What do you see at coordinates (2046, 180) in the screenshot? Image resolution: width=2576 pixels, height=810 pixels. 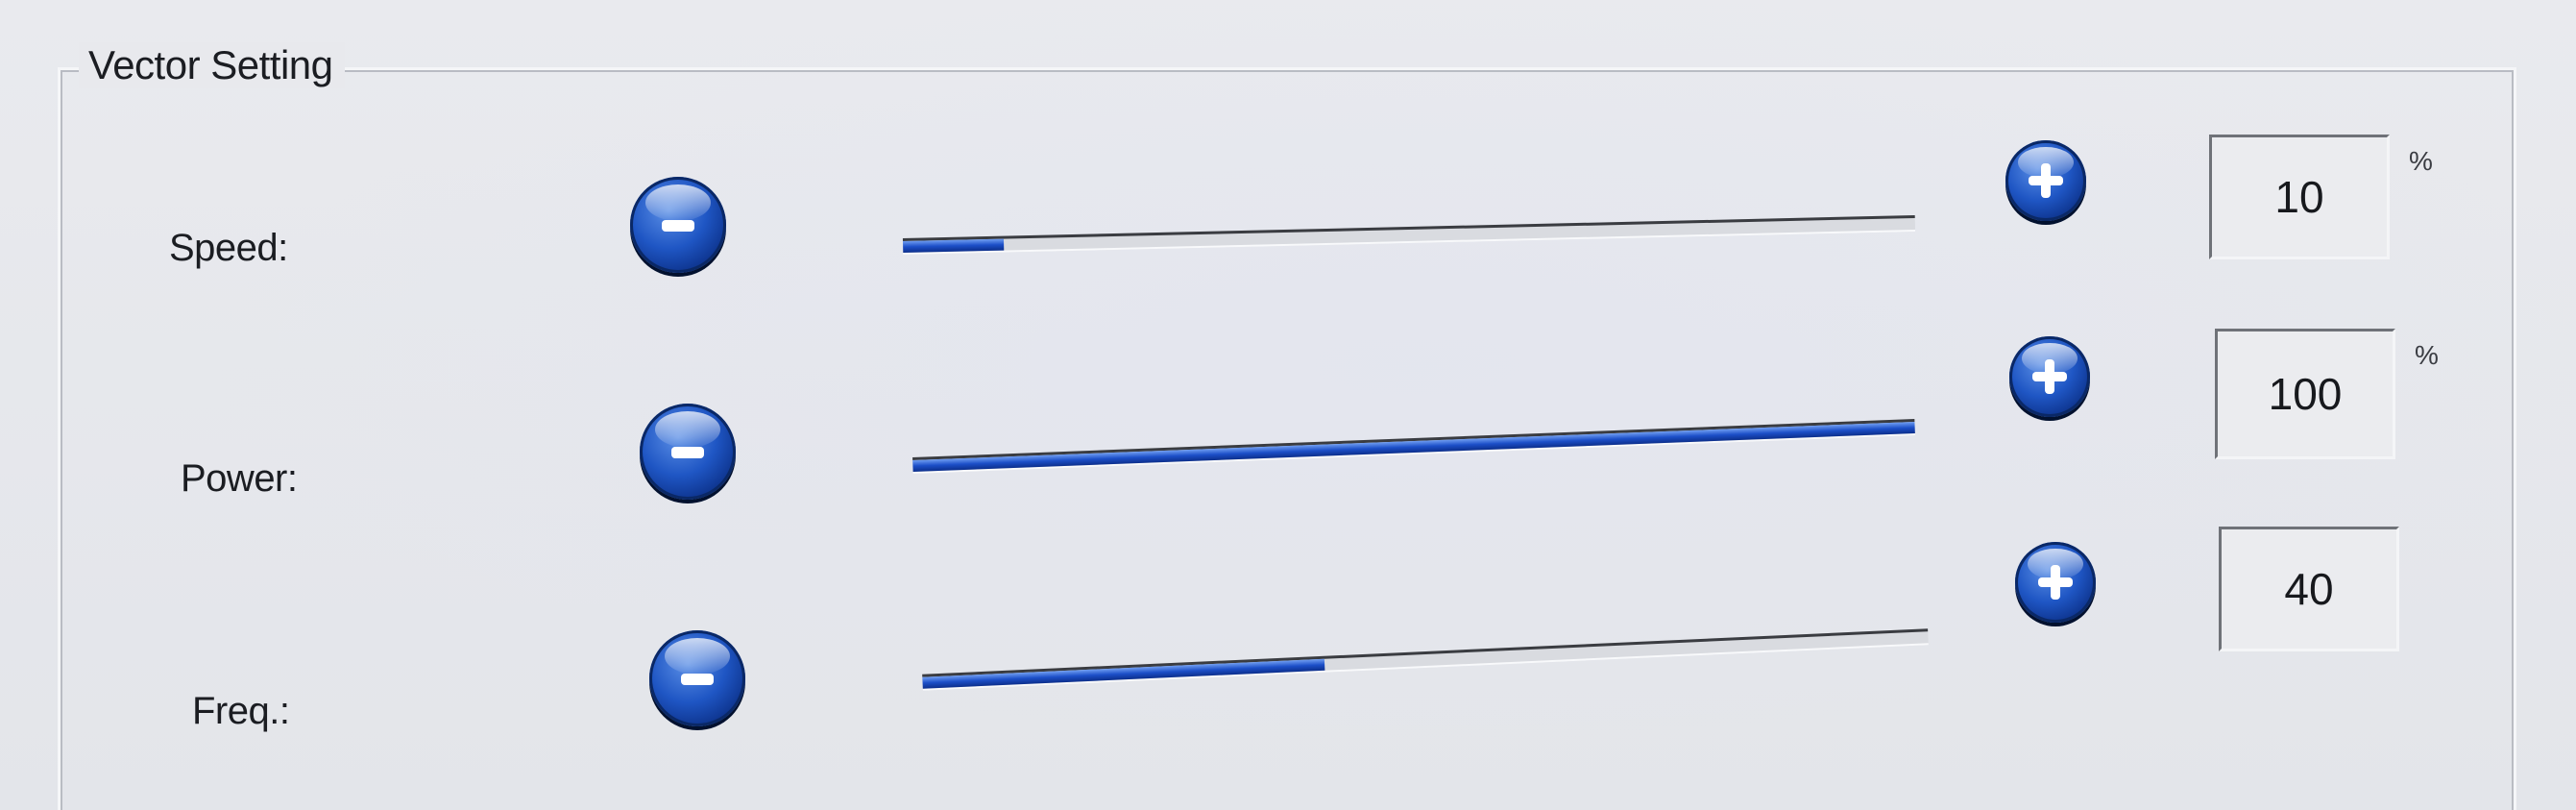 I see `speed-increase-button` at bounding box center [2046, 180].